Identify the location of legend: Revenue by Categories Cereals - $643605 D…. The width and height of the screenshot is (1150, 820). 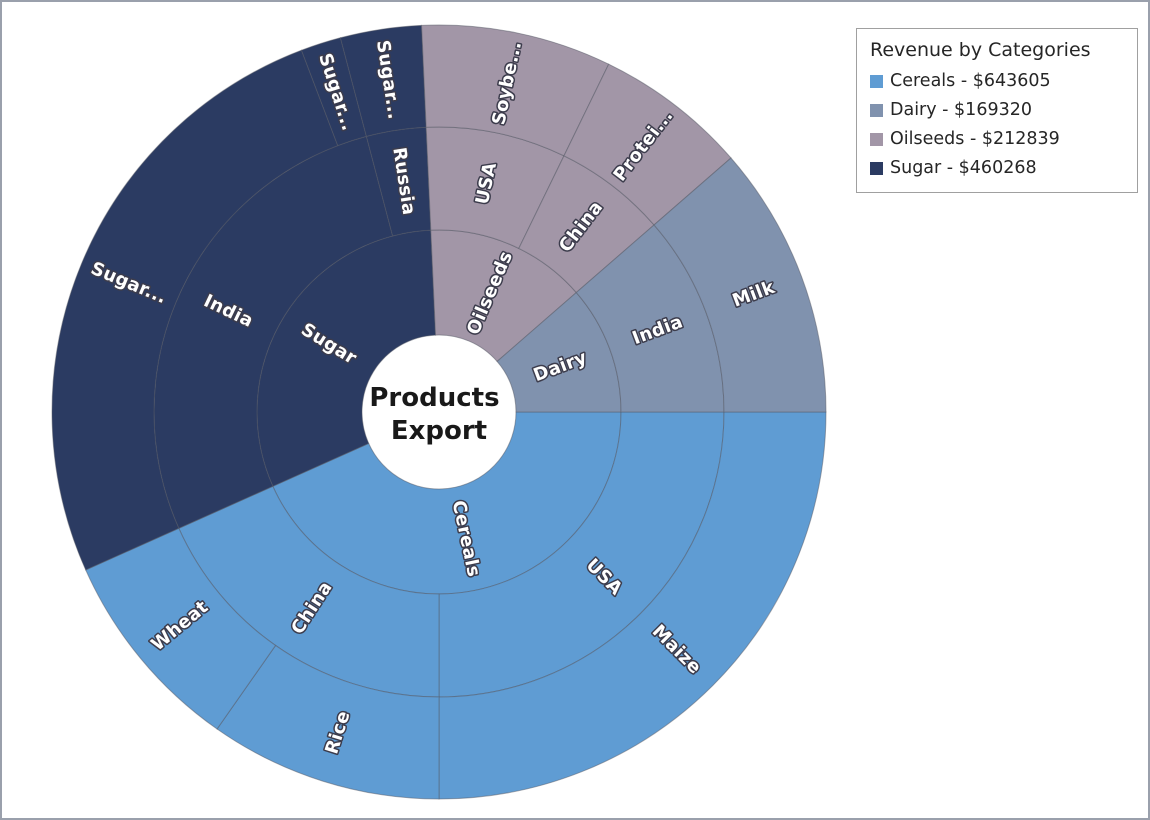
(997, 110).